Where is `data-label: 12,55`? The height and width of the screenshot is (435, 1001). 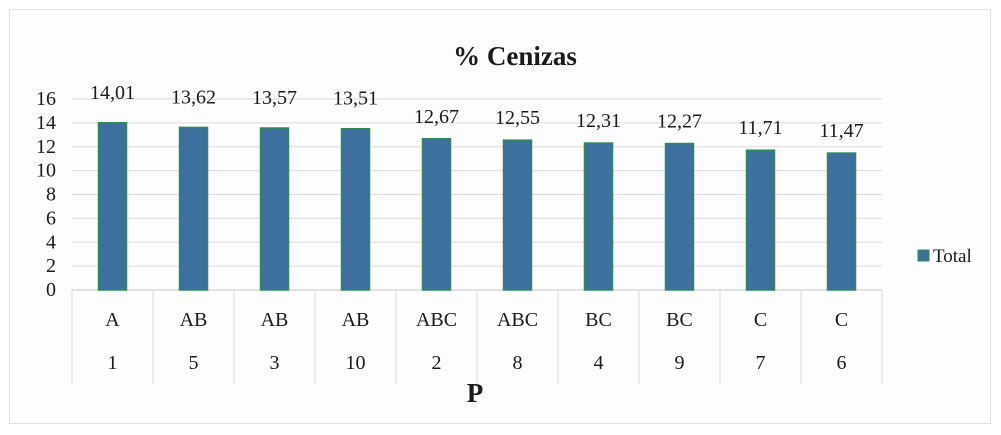
data-label: 12,55 is located at coordinates (517, 118).